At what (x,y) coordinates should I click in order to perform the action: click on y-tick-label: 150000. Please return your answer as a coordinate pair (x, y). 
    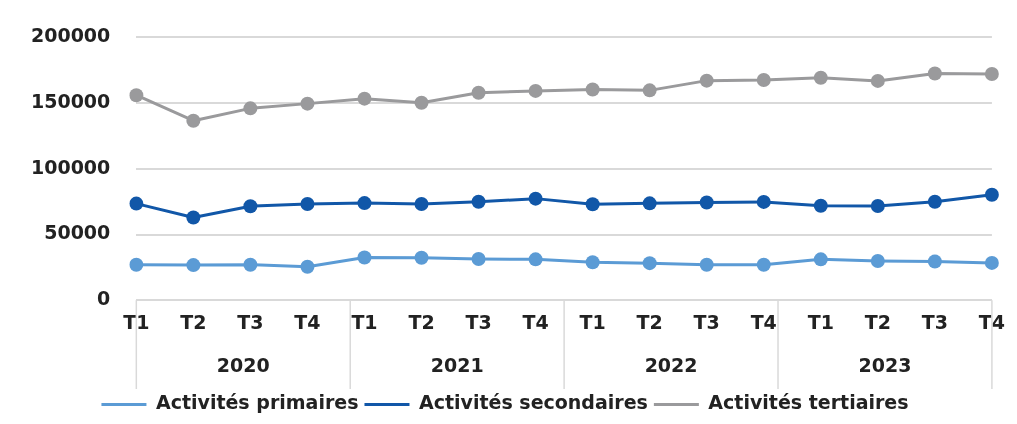
    Looking at the image, I should click on (70, 101).